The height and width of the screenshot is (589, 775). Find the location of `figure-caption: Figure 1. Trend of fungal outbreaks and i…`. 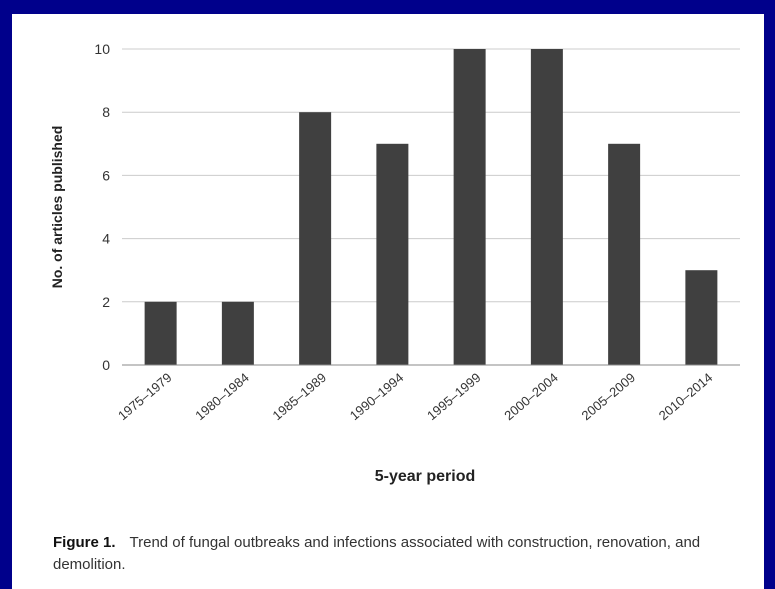

figure-caption: Figure 1. Trend of fungal outbreaks and i… is located at coordinates (403, 554).